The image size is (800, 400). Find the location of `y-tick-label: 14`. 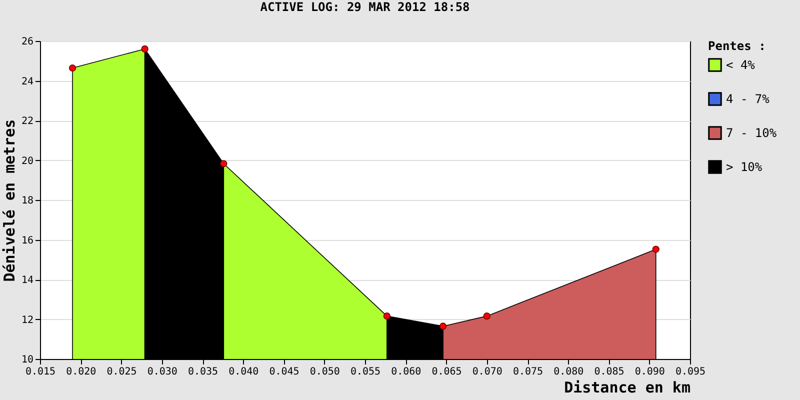

y-tick-label: 14 is located at coordinates (27, 280).